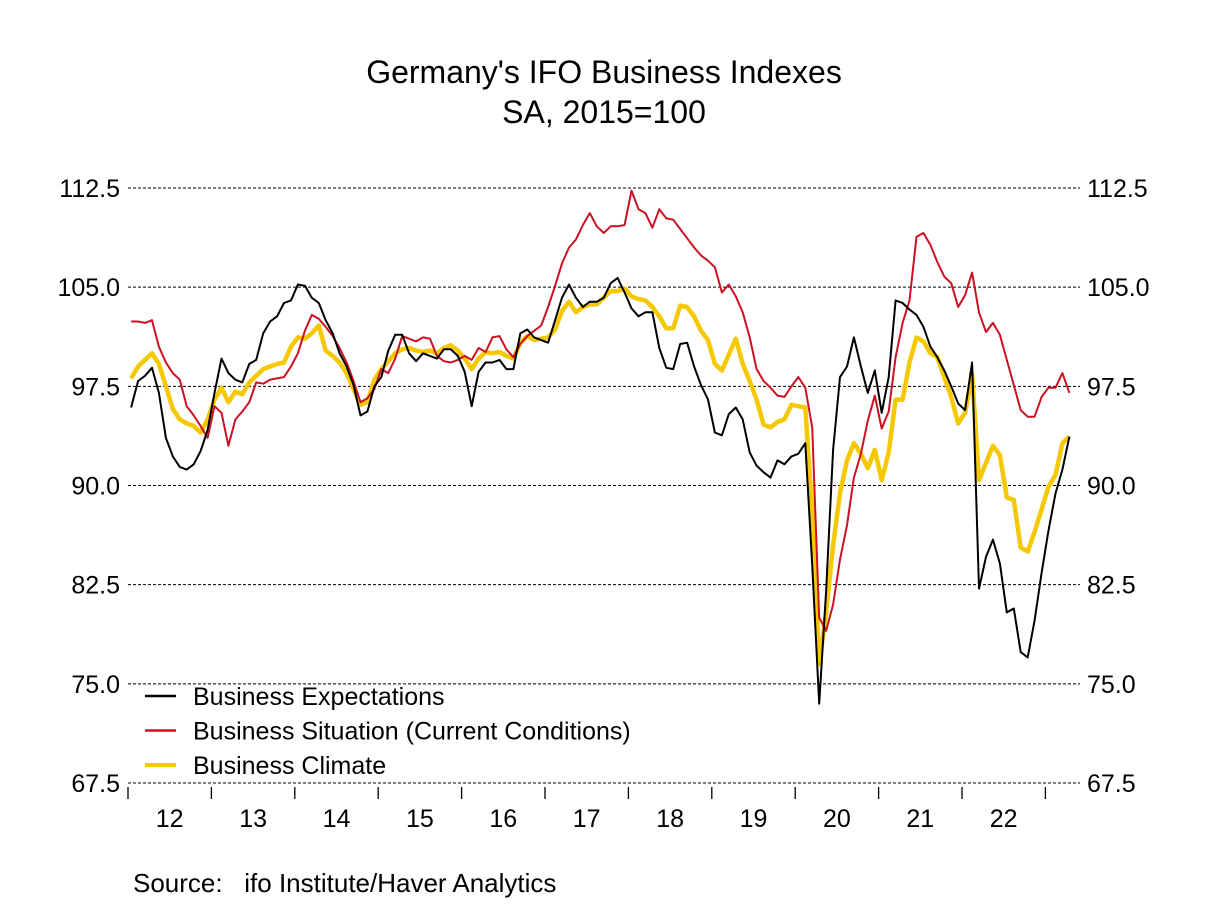  Describe the element at coordinates (920, 819) in the screenshot. I see `x-tick-label: 21` at that location.